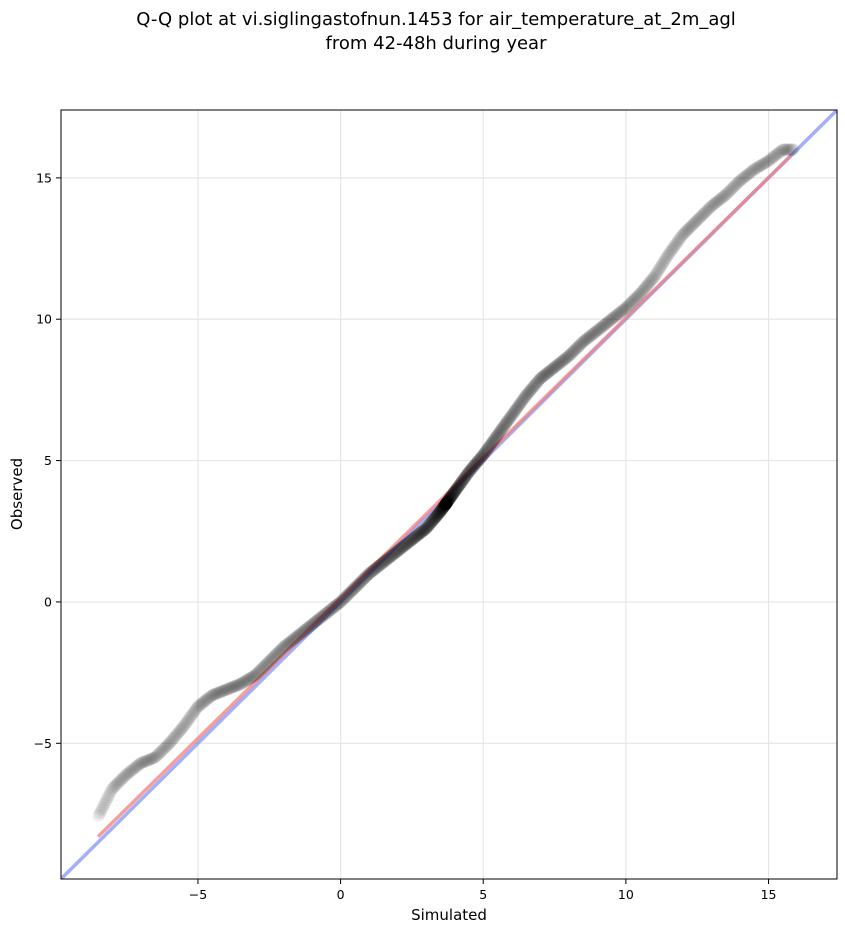 The height and width of the screenshot is (934, 845). What do you see at coordinates (436, 43) in the screenshot?
I see `chart-title-line-2: from 42-48h during year` at bounding box center [436, 43].